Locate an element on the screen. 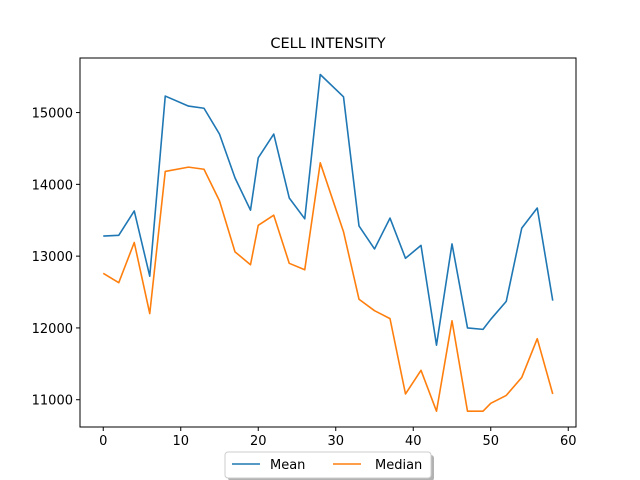  x-axis: 0 10 20 30 40 50 60 is located at coordinates (338, 438).